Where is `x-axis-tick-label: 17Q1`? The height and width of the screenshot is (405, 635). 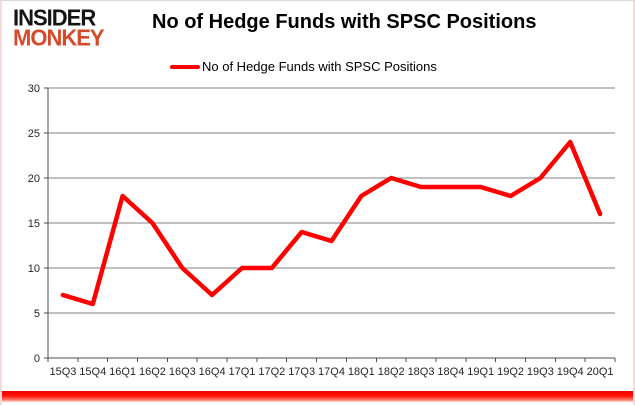 x-axis-tick-label: 17Q1 is located at coordinates (242, 372).